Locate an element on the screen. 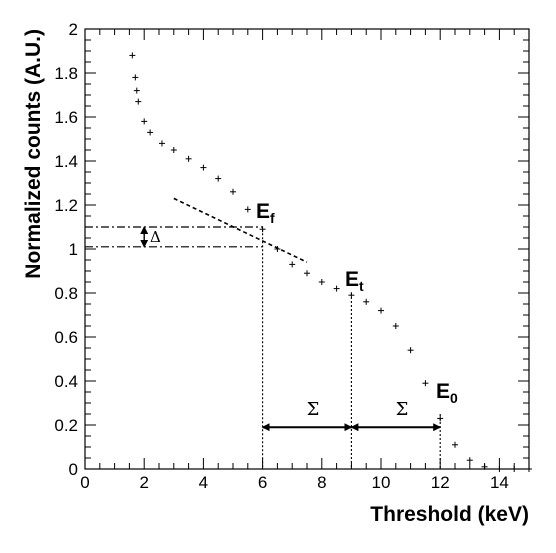 The image size is (556, 553). y-tick-label: 1.8 is located at coordinates (66, 73).